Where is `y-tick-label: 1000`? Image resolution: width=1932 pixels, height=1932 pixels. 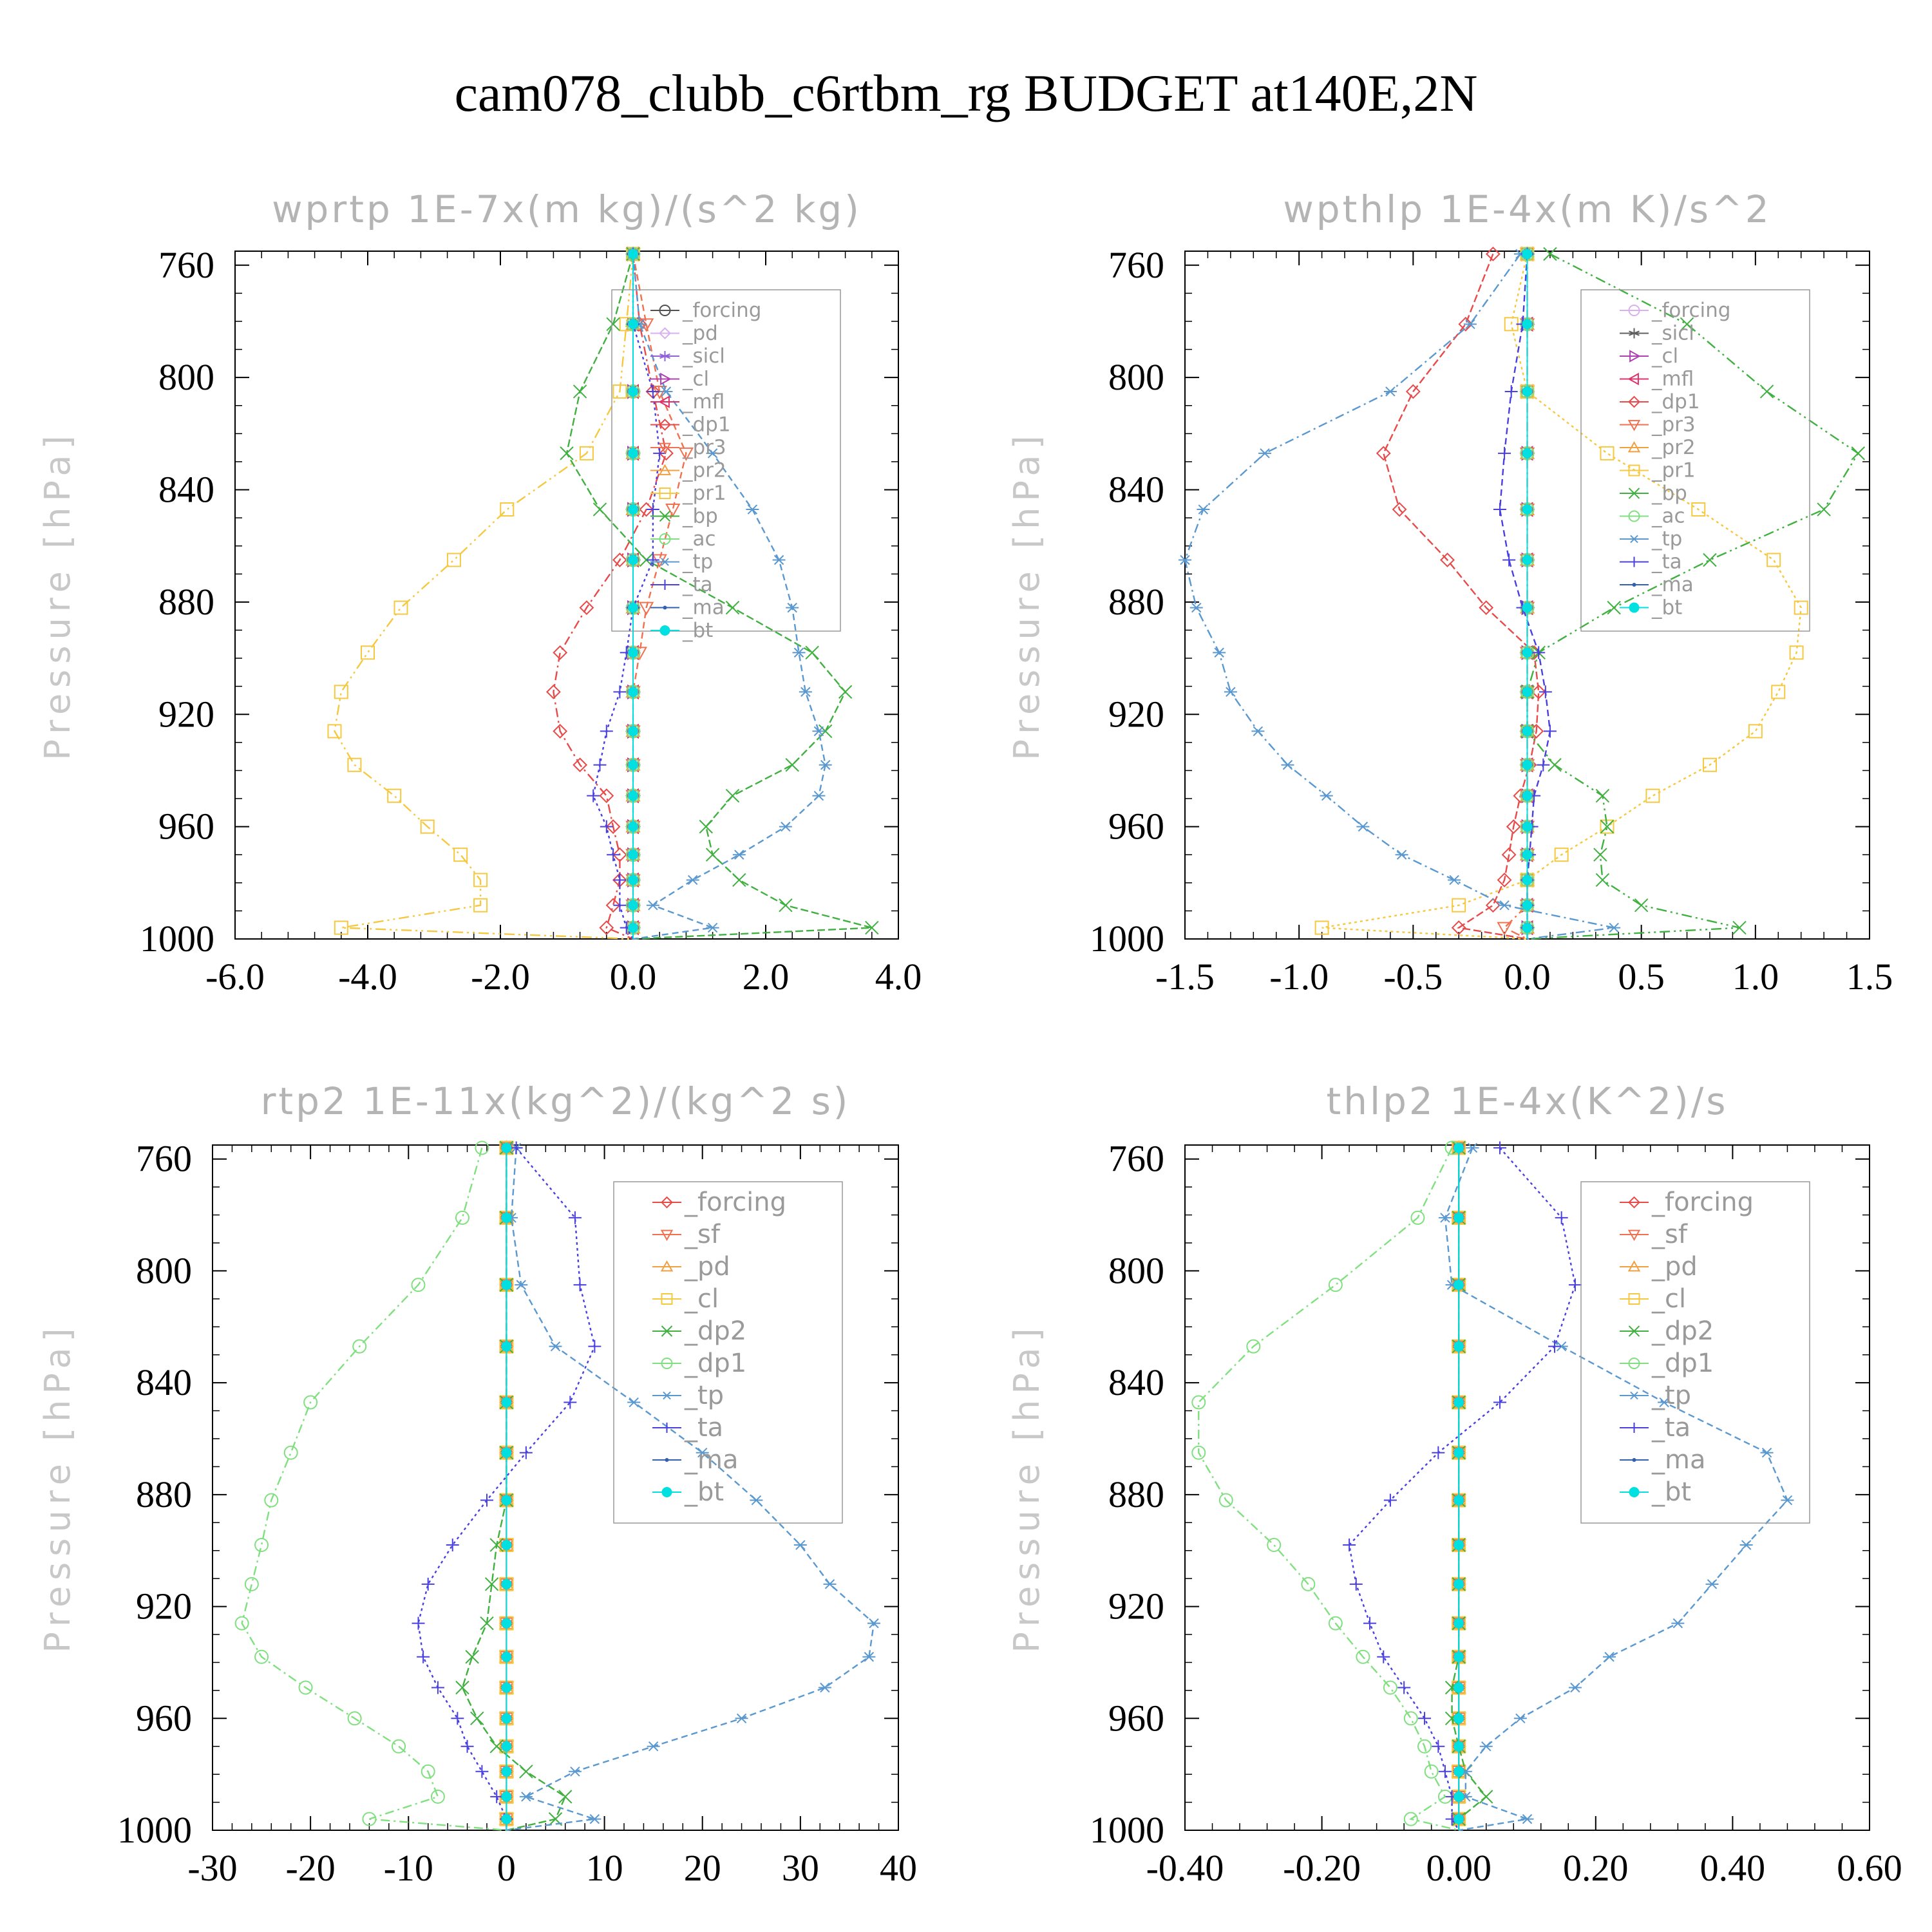 y-tick-label: 1000 is located at coordinates (177, 939).